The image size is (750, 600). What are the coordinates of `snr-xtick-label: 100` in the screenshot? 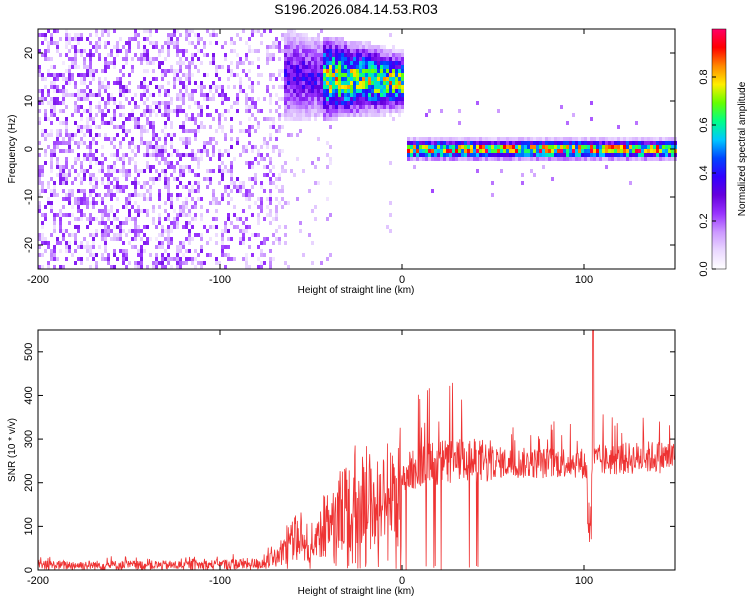 It's located at (584, 581).